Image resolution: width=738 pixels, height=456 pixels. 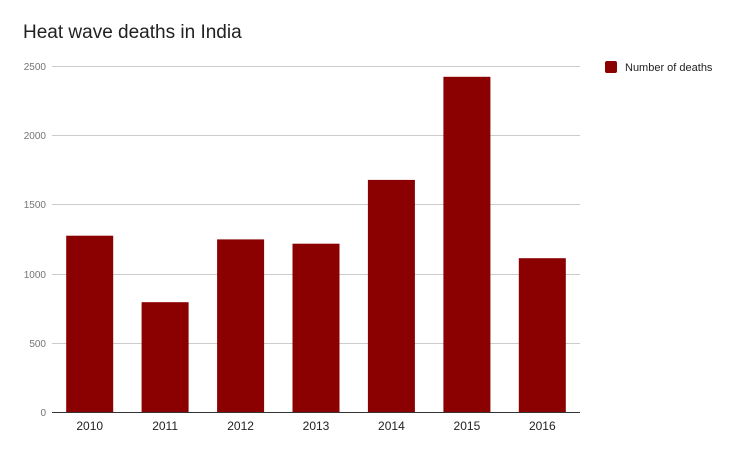 I want to click on x-tick-label: 2014, so click(x=391, y=426).